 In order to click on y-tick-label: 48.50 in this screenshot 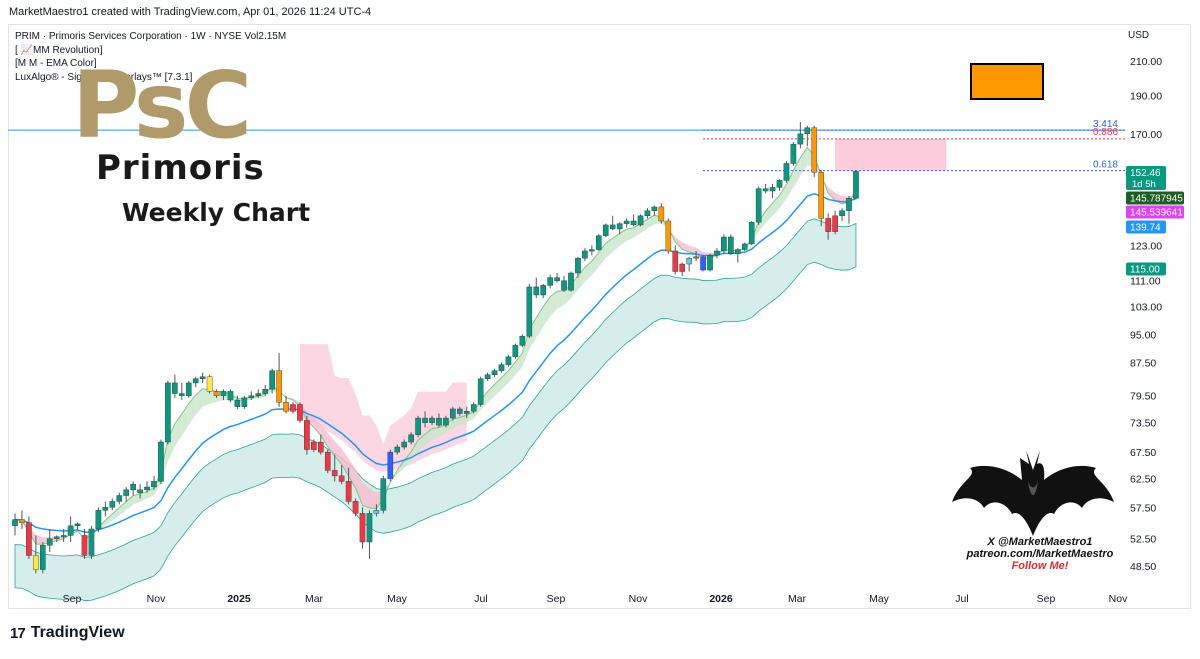, I will do `click(1143, 567)`.